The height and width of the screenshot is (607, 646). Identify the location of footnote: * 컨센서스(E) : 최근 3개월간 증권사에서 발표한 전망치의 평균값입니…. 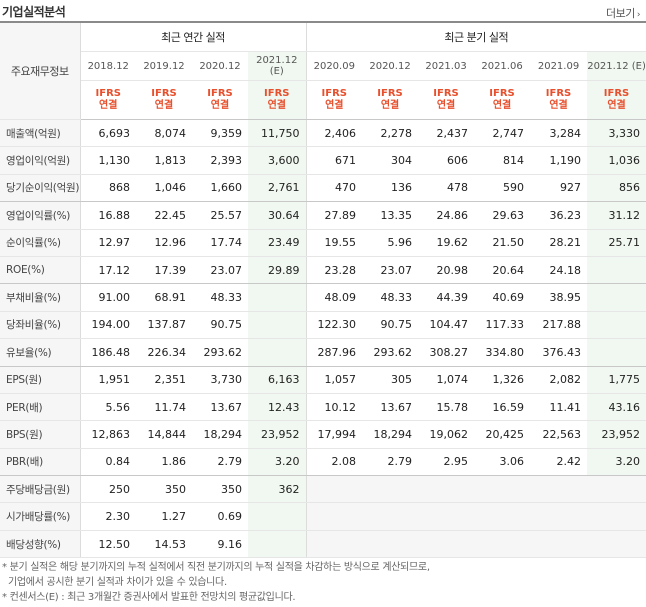
(149, 597).